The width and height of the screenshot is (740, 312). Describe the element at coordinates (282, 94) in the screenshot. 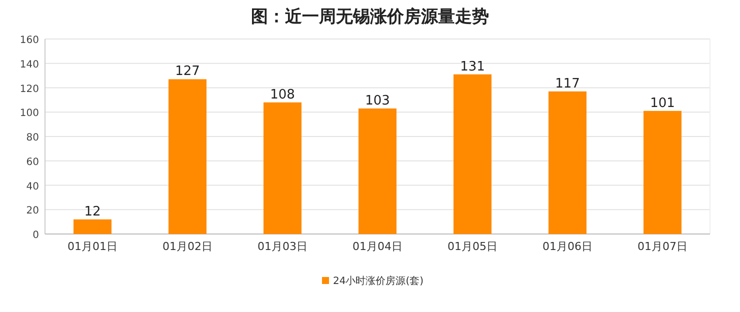

I see `data-label: 108` at that location.